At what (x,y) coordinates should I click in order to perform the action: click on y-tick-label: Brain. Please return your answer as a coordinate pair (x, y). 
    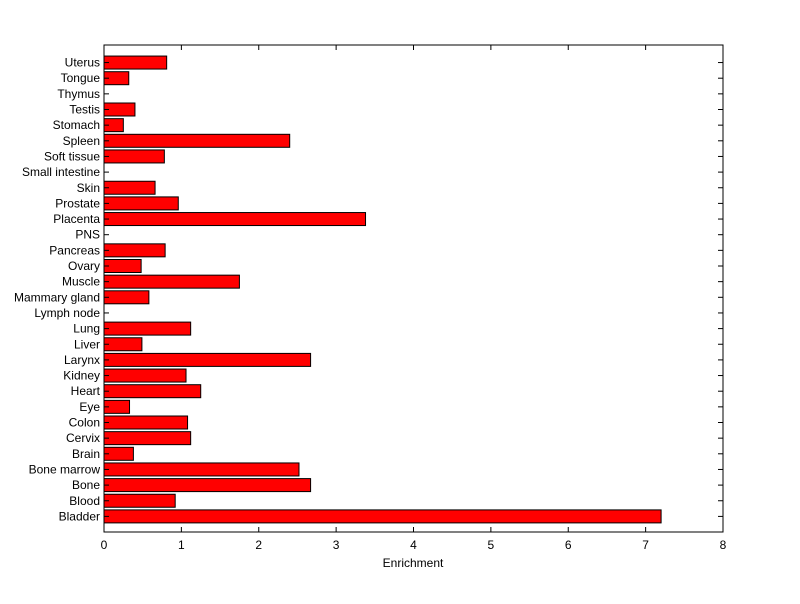
    Looking at the image, I should click on (86, 454).